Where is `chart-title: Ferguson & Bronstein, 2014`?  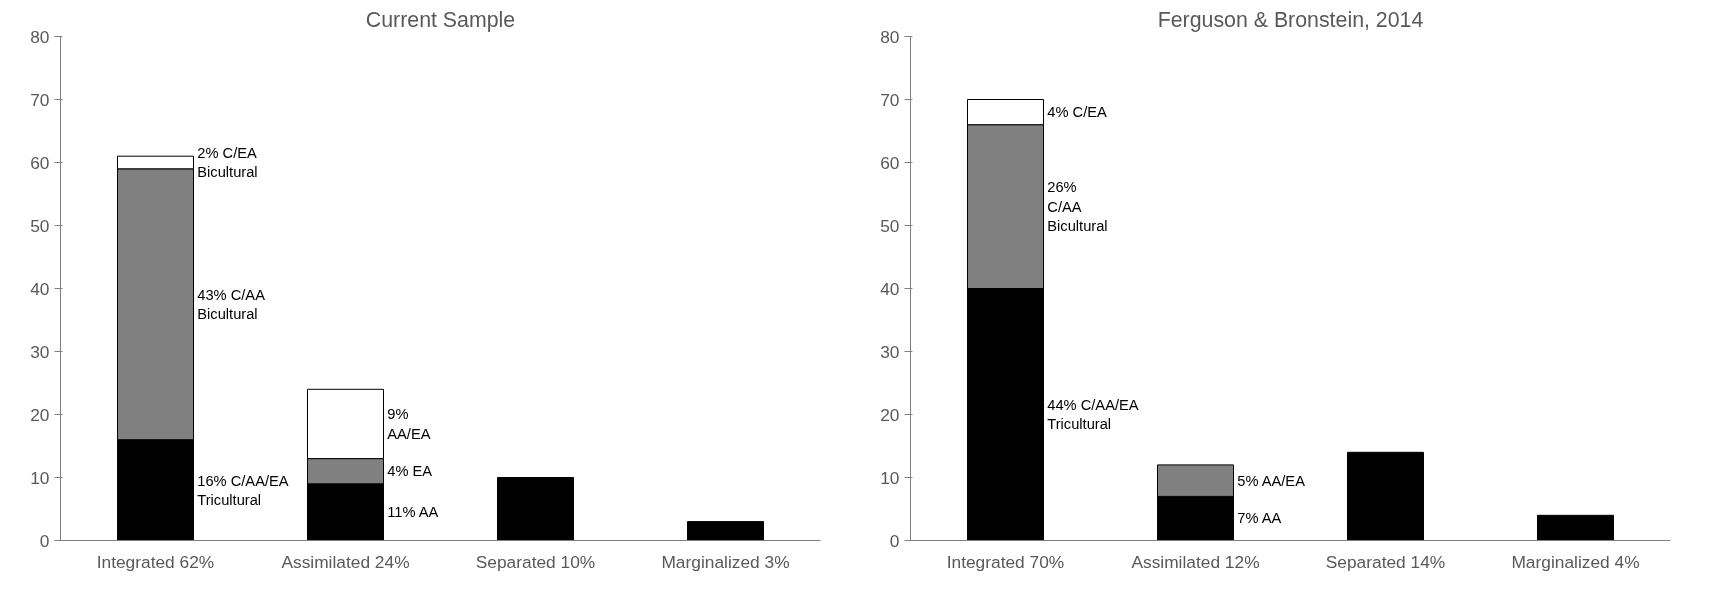 chart-title: Ferguson & Bronstein, 2014 is located at coordinates (1290, 19).